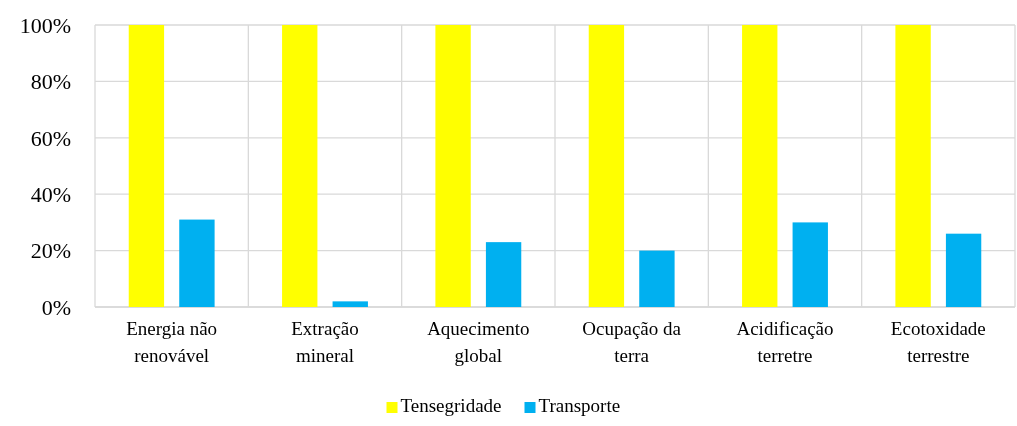  Describe the element at coordinates (45, 25) in the screenshot. I see `y-tick-label: 100%` at that location.